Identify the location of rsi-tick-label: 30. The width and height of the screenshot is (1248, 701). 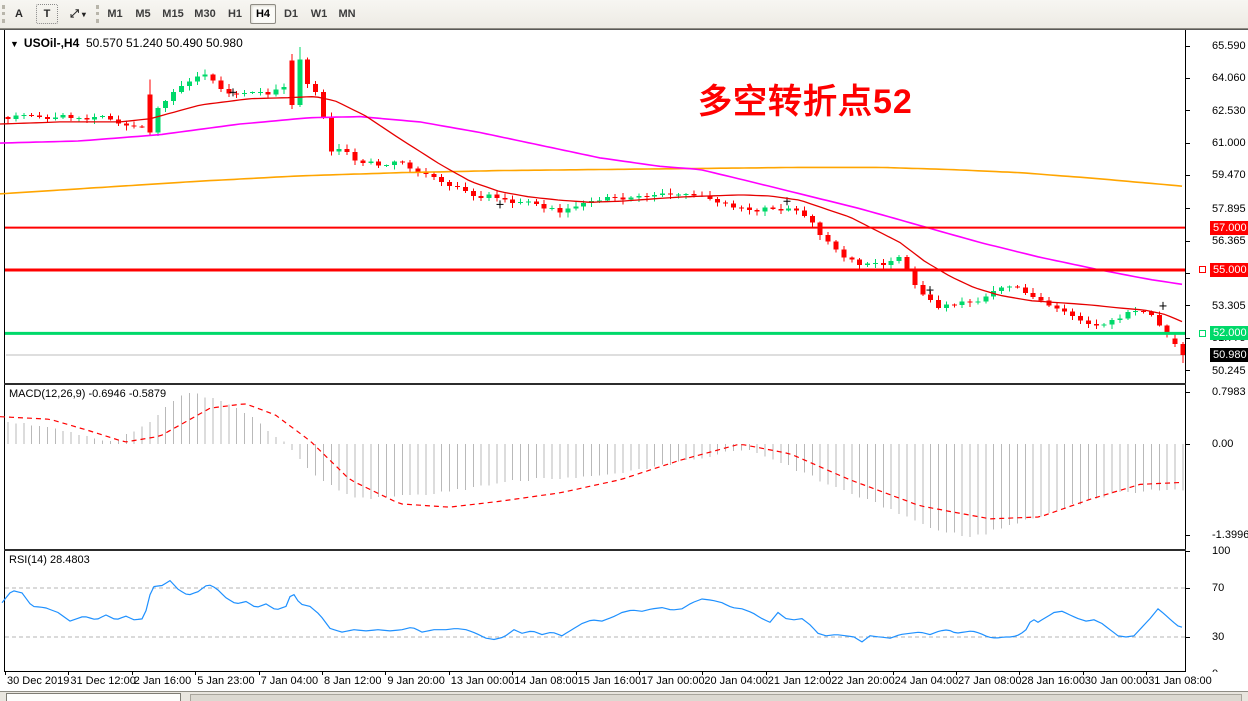
(1218, 637).